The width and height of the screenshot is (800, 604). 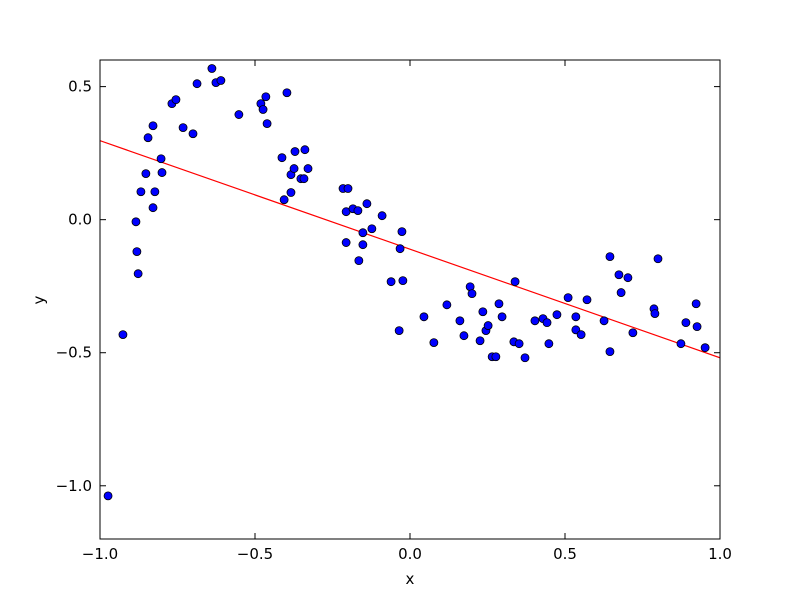 What do you see at coordinates (74, 353) in the screenshot?
I see `y-tick-label: −0.5` at bounding box center [74, 353].